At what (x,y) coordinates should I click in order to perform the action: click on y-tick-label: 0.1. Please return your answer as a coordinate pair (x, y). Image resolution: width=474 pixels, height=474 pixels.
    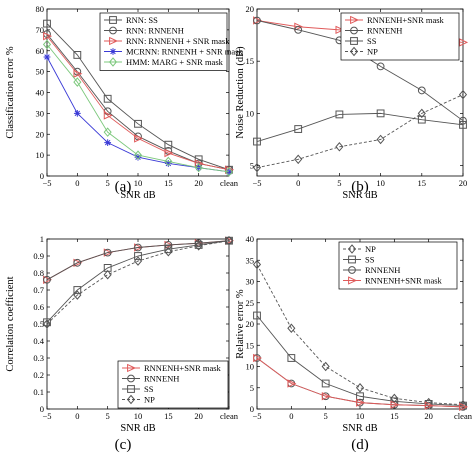
    Looking at the image, I should click on (38, 392).